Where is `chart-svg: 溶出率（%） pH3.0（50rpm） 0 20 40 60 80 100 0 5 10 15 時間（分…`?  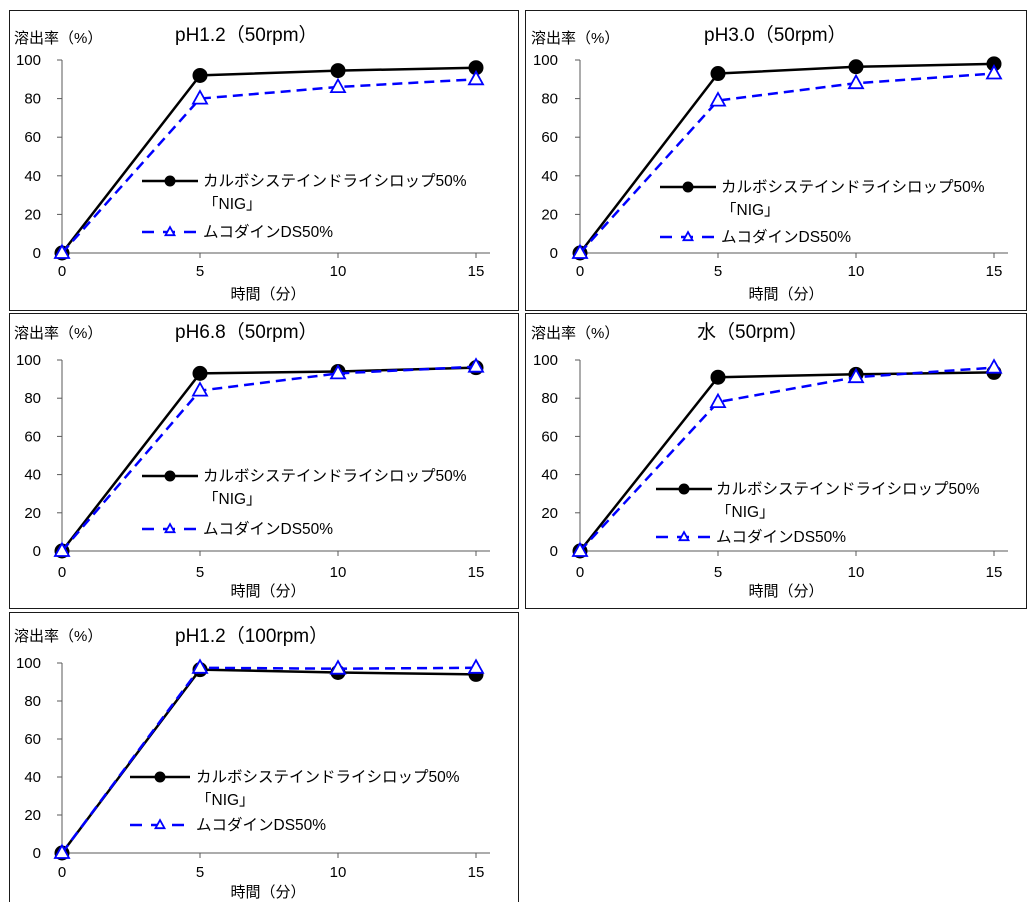 chart-svg: 溶出率（%） pH3.0（50rpm） 0 20 40 60 80 100 0 5 10 15 時間（分… is located at coordinates (769, 163).